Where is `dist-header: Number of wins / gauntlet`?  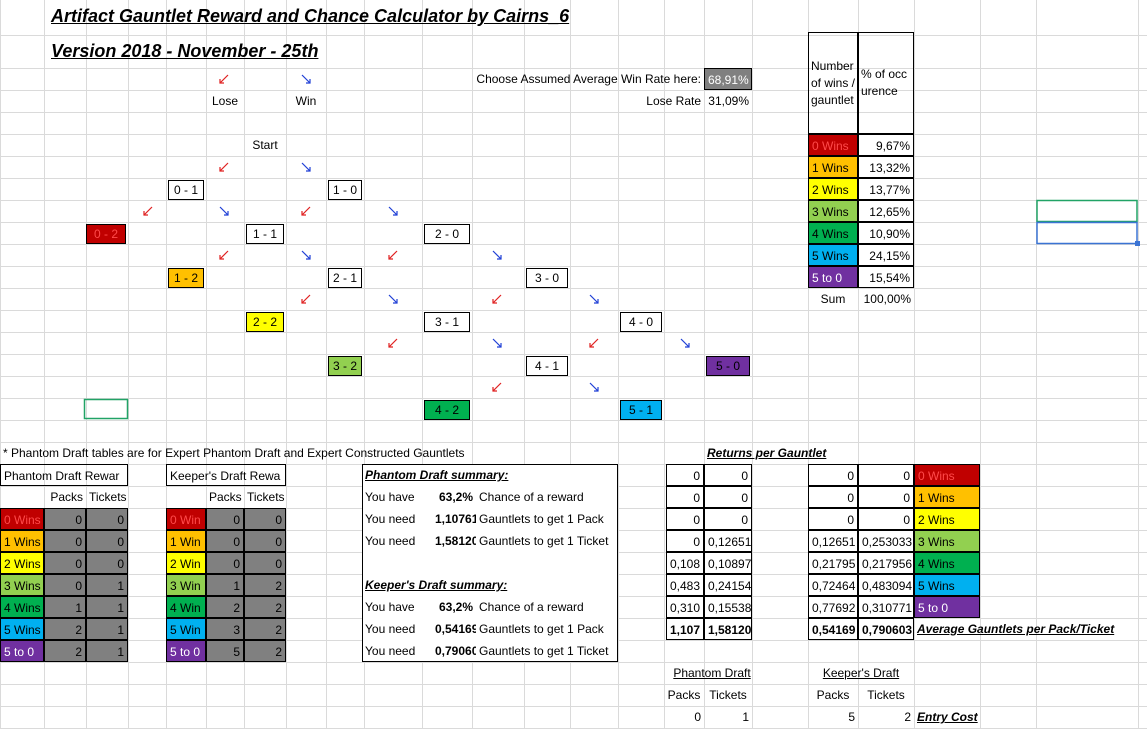
dist-header: Number of wins / gauntlet is located at coordinates (833, 83).